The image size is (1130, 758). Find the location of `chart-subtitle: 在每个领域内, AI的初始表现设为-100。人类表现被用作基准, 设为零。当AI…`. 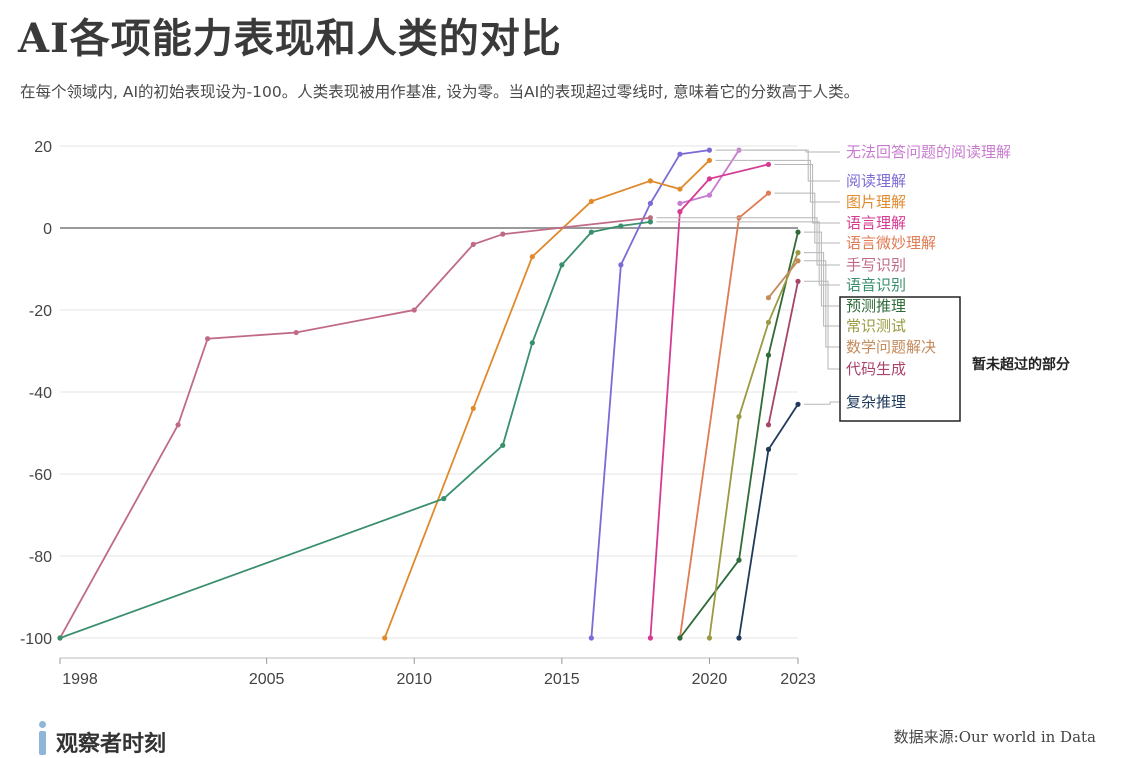

chart-subtitle: 在每个领域内, AI的初始表现设为-100。人类表现被用作基准, 设为零。当AI… is located at coordinates (440, 92).